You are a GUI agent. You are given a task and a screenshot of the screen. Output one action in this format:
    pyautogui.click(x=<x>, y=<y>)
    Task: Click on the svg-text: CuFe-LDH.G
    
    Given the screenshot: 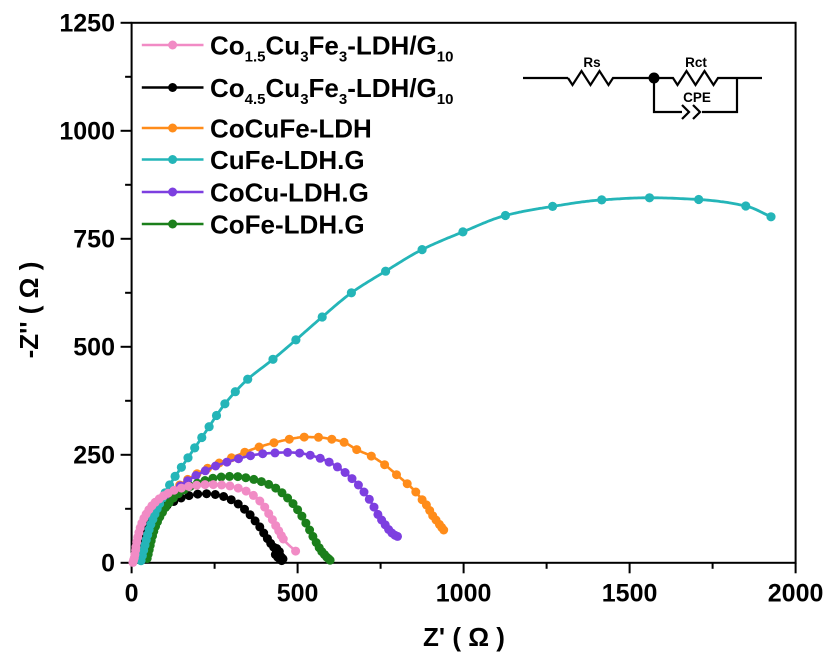 What is the action you would take?
    pyautogui.click(x=287, y=160)
    